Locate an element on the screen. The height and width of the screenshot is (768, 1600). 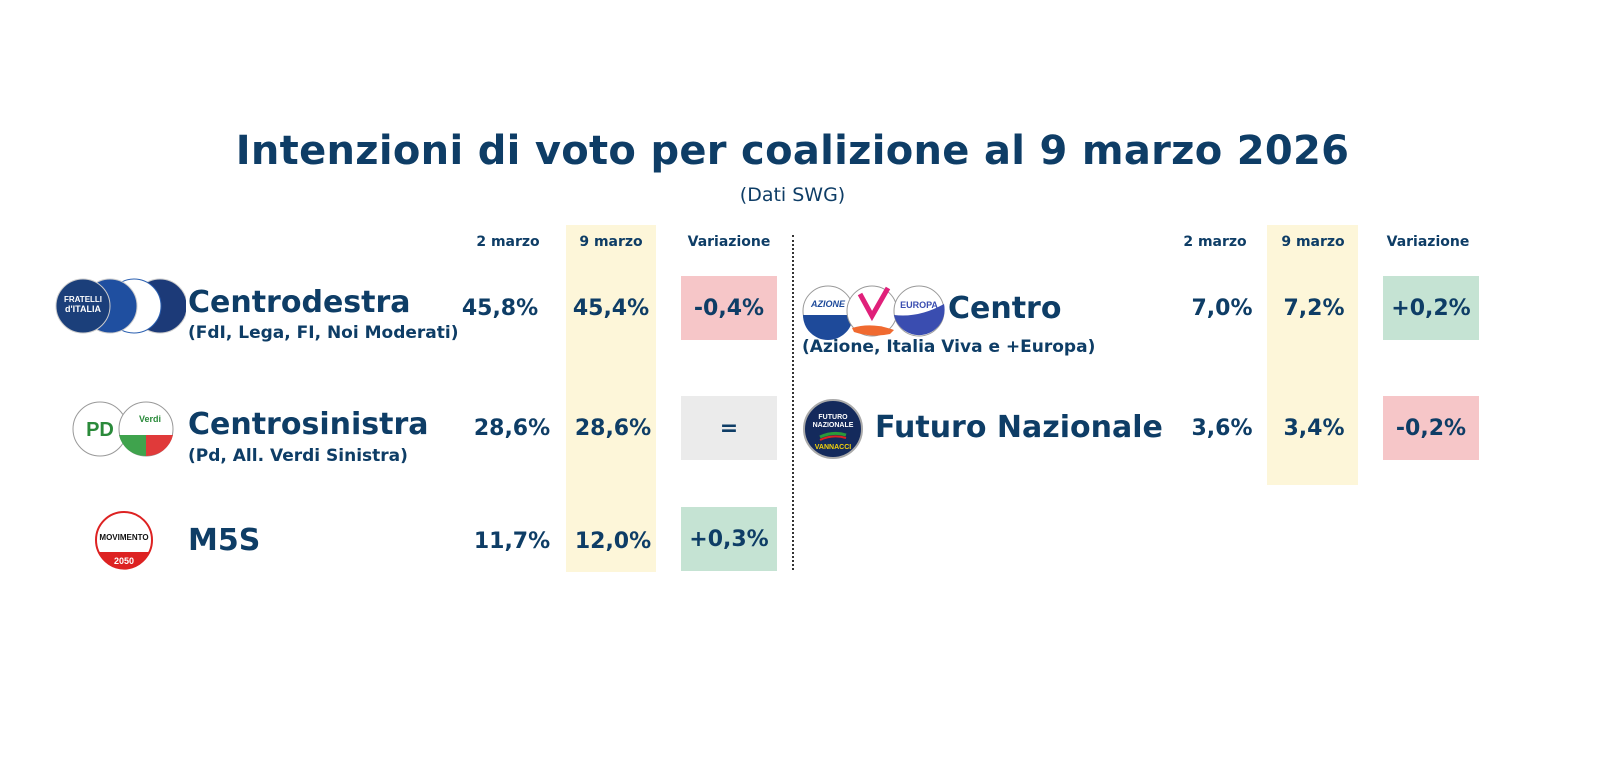
change-badge: +0,3% is located at coordinates (729, 539).